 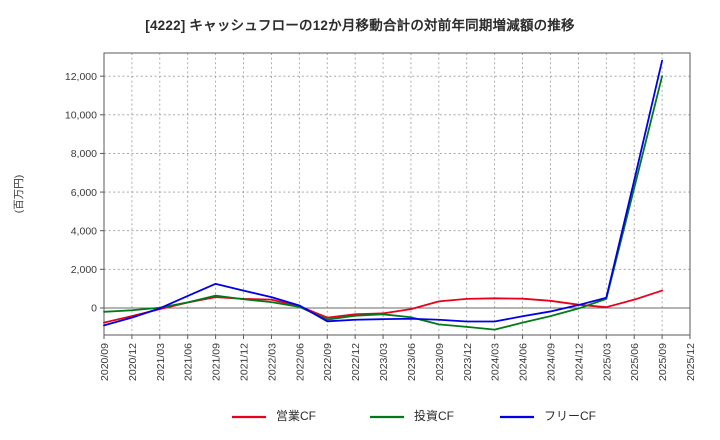 I want to click on x-tick-label: 2024/12, so click(x=579, y=362).